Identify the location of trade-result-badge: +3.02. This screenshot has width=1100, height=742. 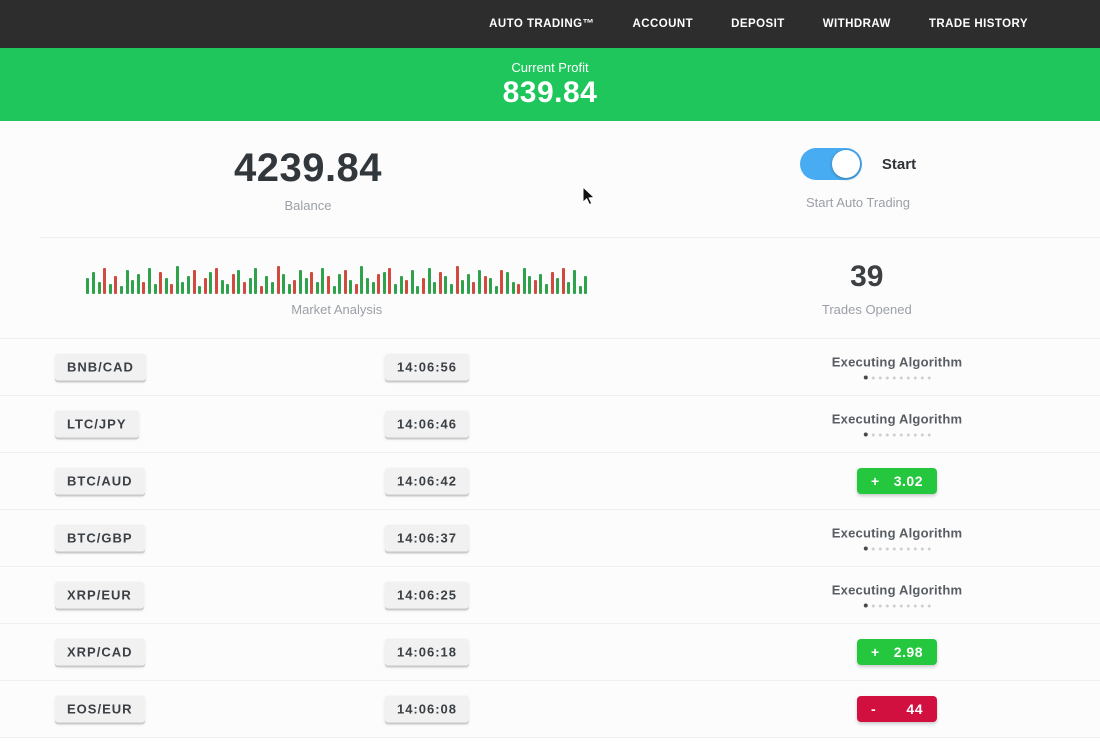
(897, 481).